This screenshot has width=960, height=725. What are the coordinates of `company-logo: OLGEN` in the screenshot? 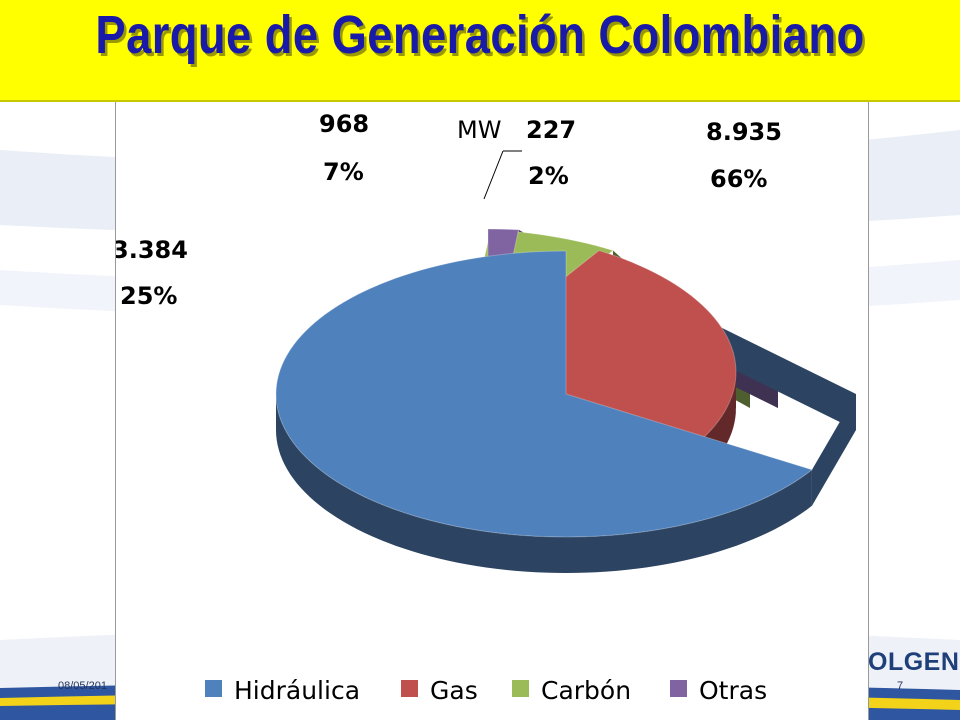 It's located at (914, 662).